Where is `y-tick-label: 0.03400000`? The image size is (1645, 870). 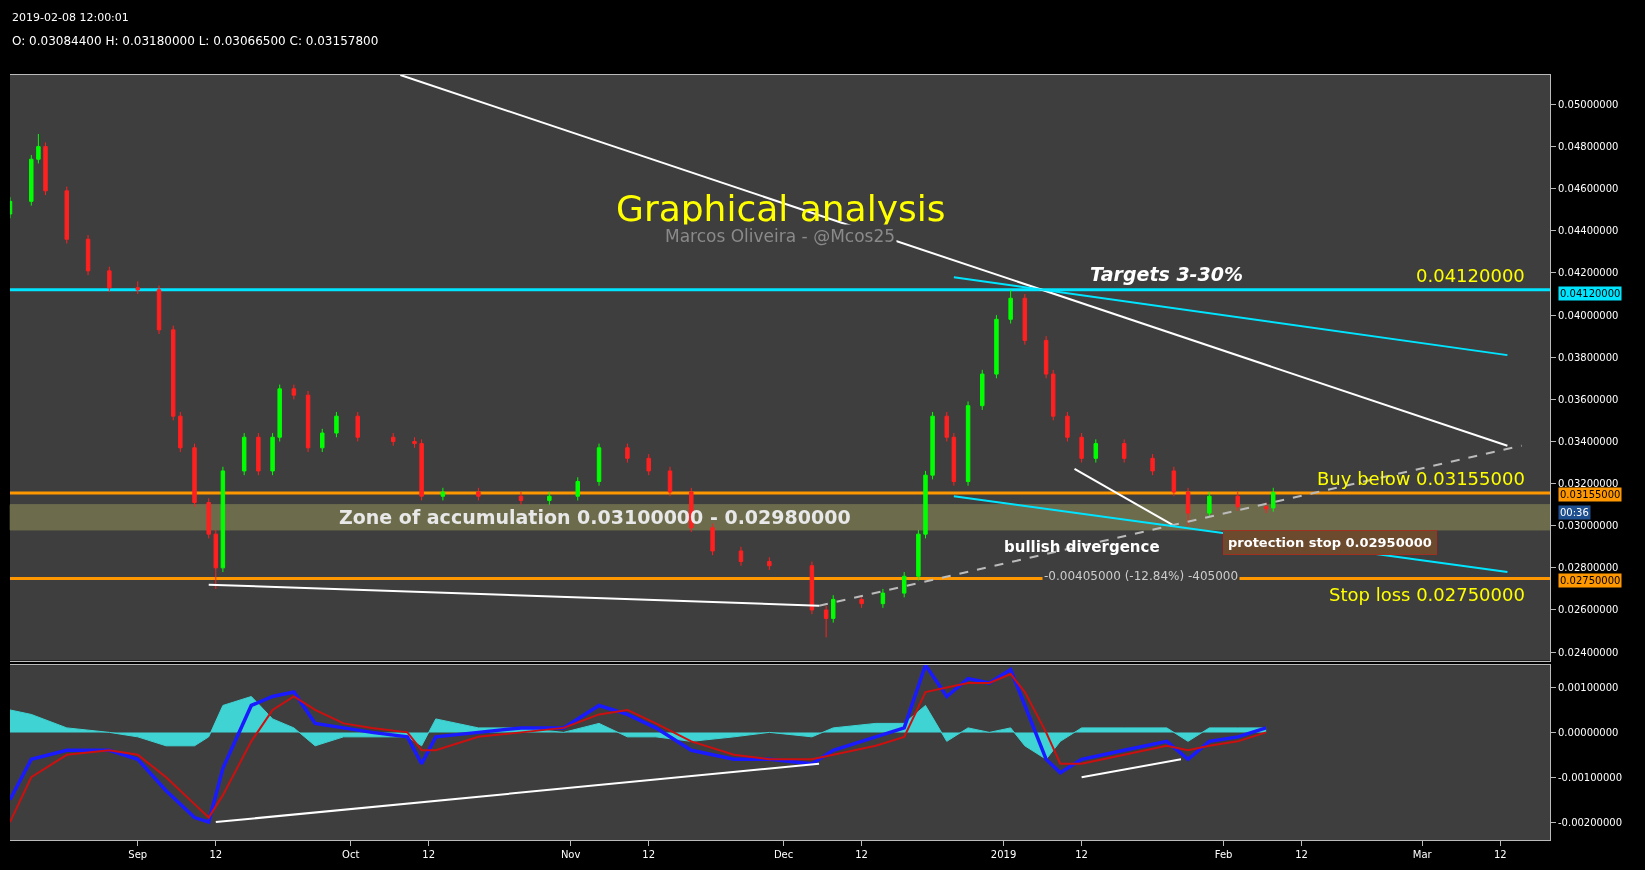
y-tick-label: 0.03400000 is located at coordinates (1588, 441).